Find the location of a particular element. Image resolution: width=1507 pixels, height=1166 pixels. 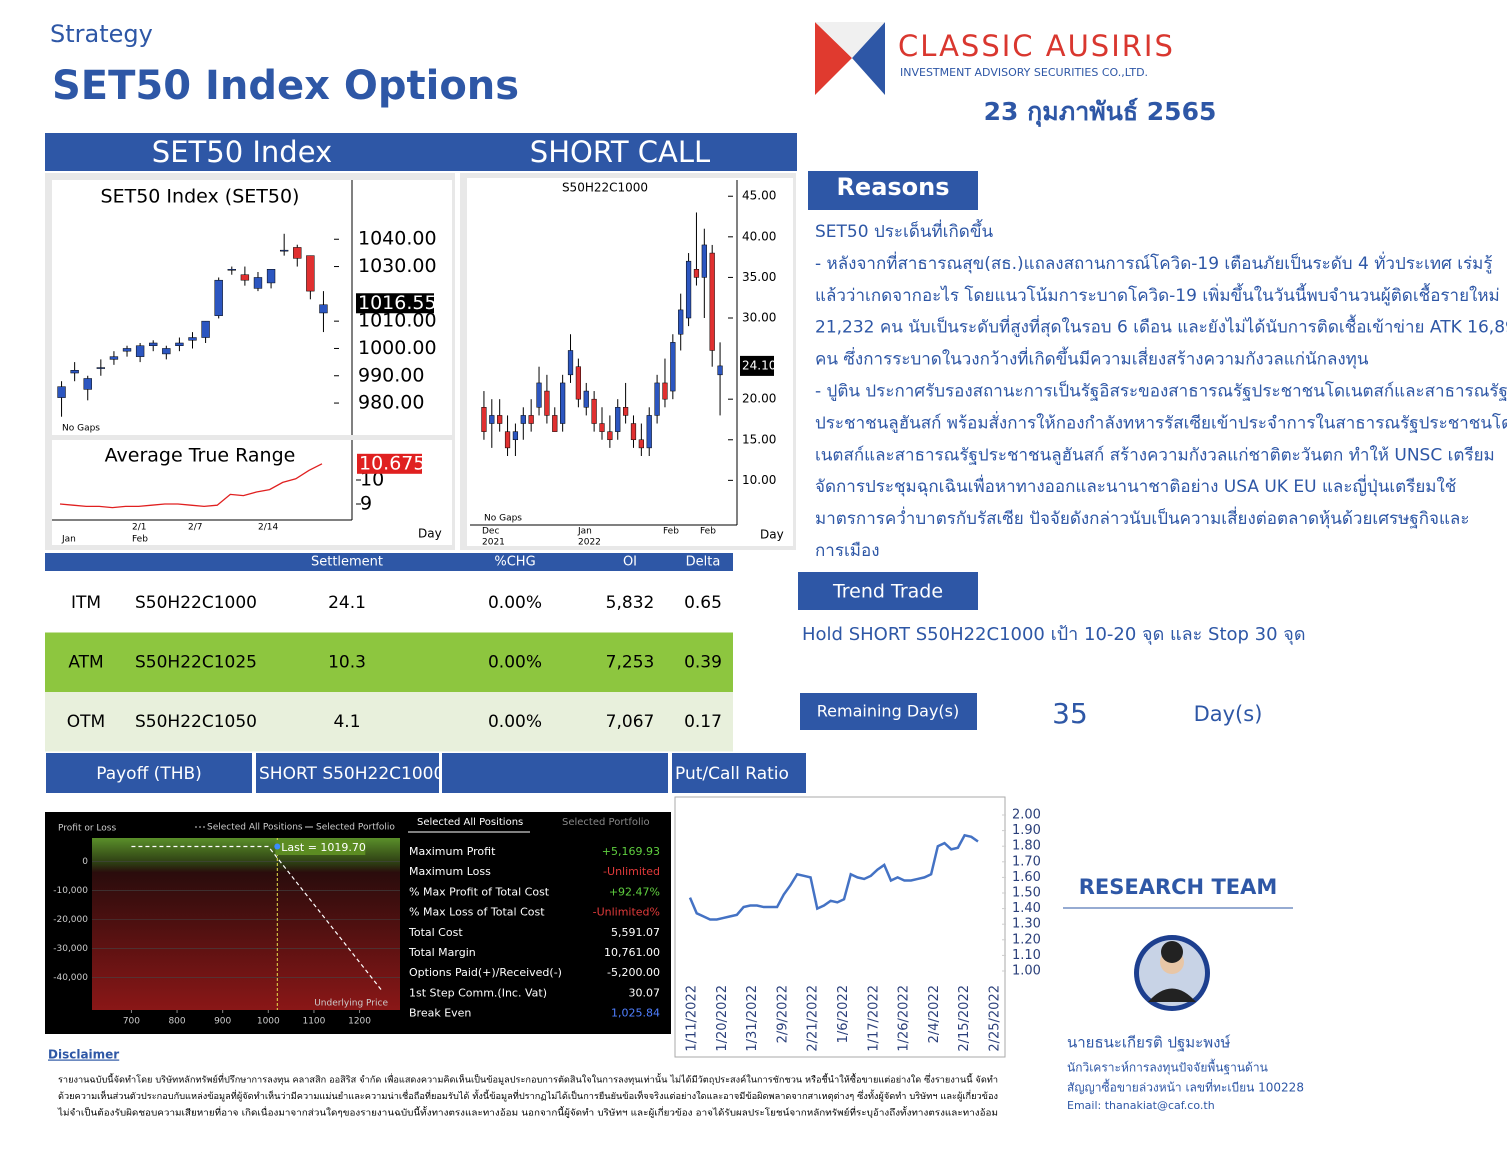

table-header-cell: Delta is located at coordinates (703, 562).